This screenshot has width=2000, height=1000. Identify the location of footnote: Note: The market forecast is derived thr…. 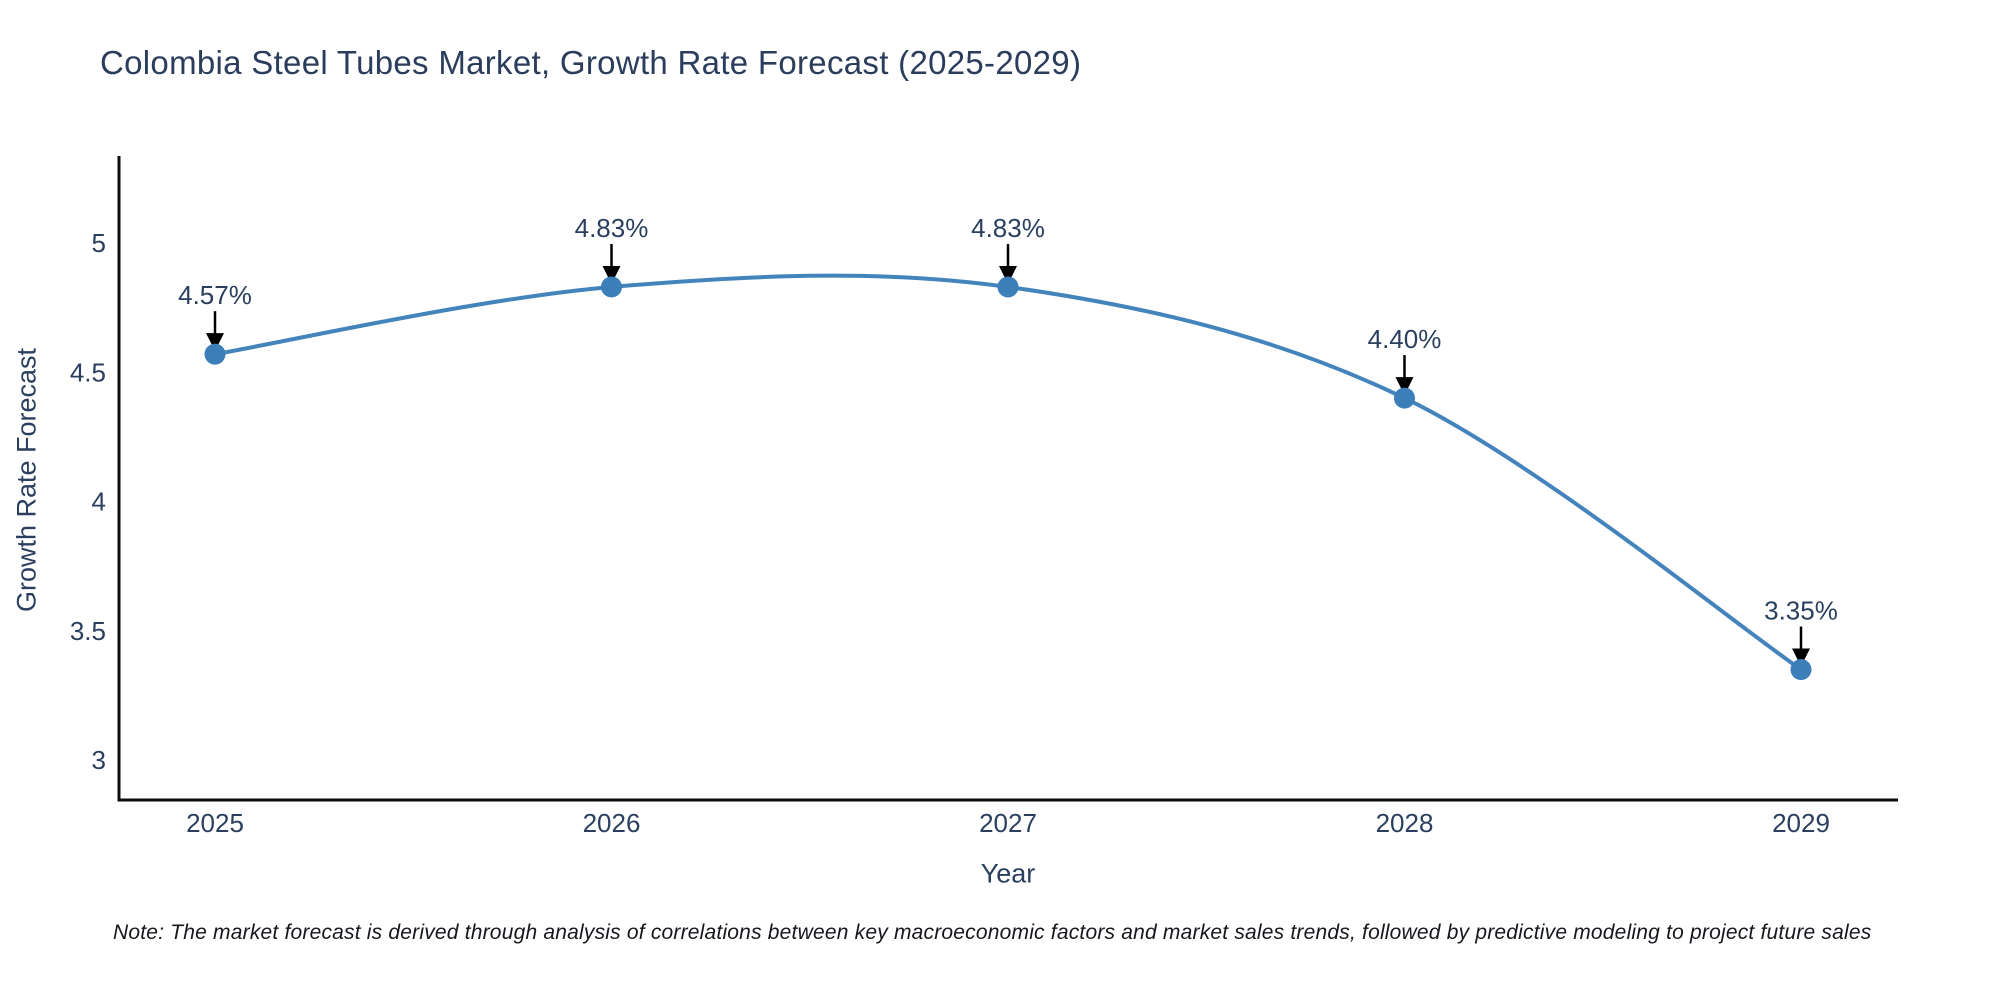
(992, 932).